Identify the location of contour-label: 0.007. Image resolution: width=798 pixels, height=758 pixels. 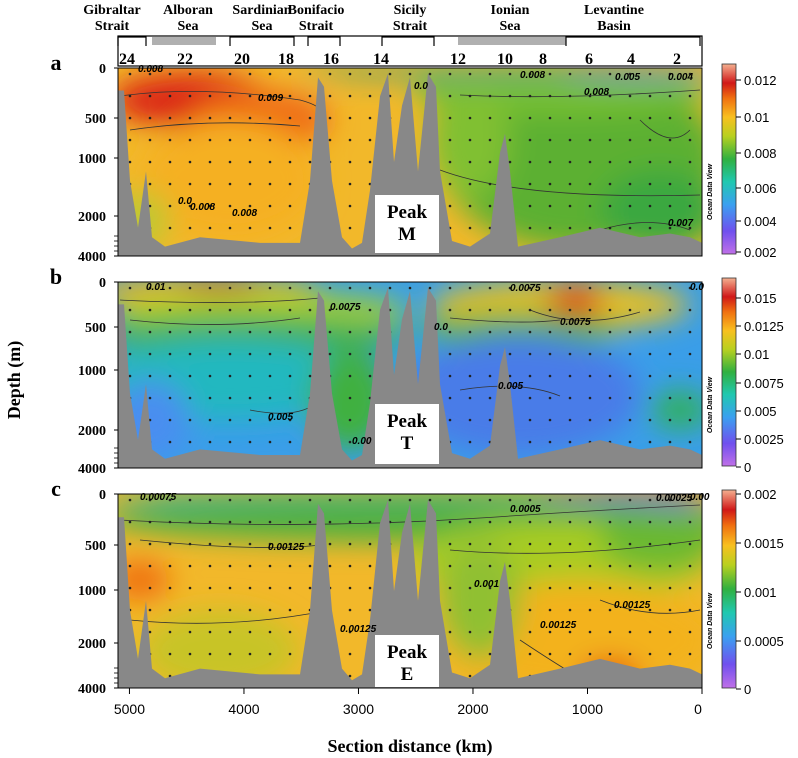
(680, 223).